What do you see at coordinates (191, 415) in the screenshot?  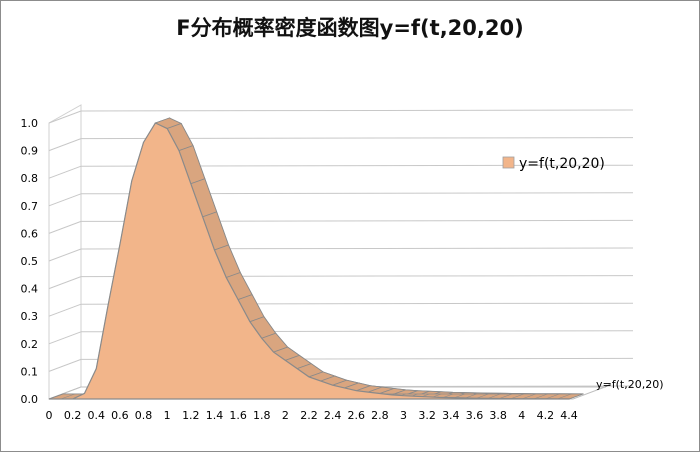 I see `x-tick-label: 1.2` at bounding box center [191, 415].